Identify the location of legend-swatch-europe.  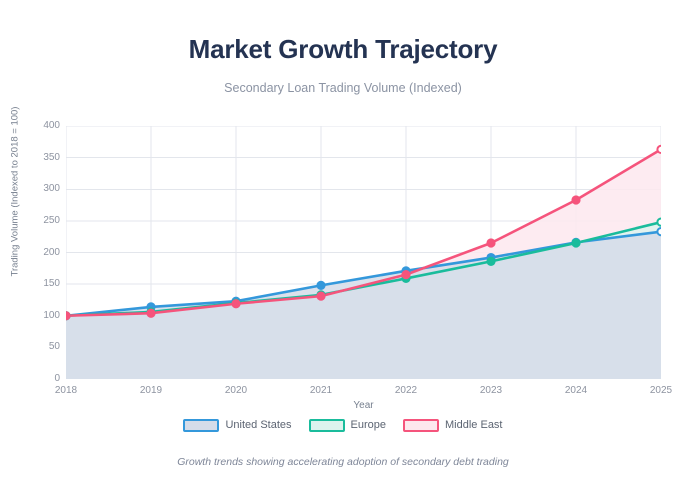
(326, 425).